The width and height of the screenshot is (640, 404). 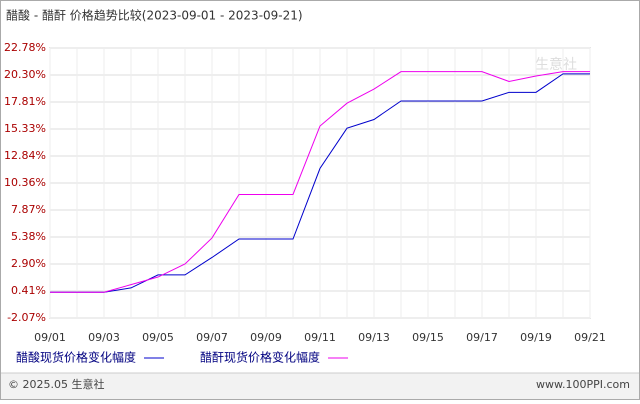 What do you see at coordinates (482, 337) in the screenshot?
I see `x-tick-label: 09/17` at bounding box center [482, 337].